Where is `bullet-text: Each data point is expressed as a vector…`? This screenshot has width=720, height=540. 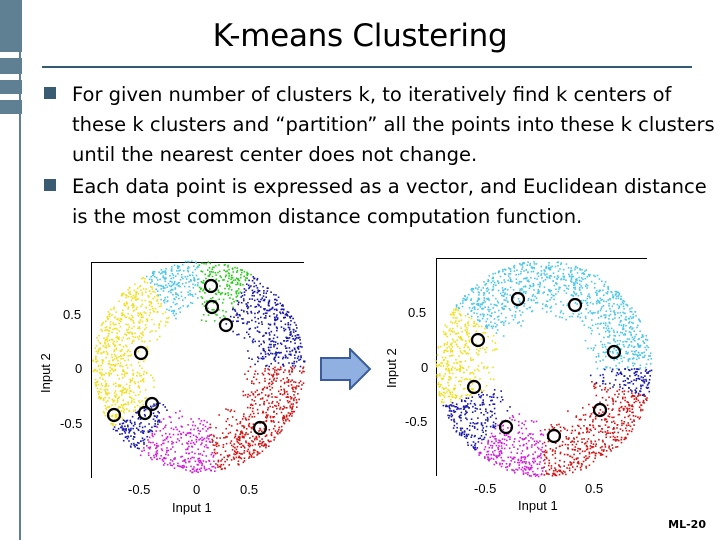
bullet-text: Each data point is expressed as a vector… is located at coordinates (389, 201).